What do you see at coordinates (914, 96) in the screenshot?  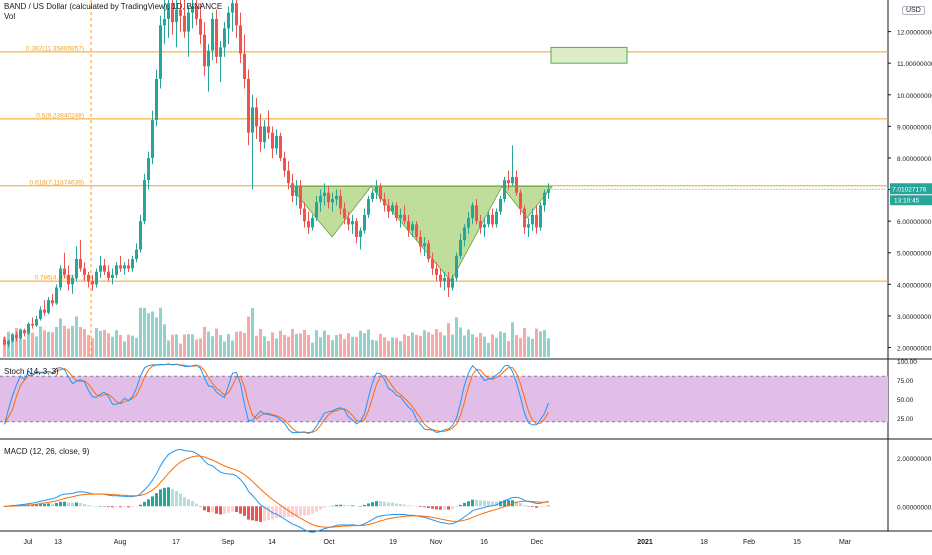 I see `price-tick-label: 10.00000000` at bounding box center [914, 96].